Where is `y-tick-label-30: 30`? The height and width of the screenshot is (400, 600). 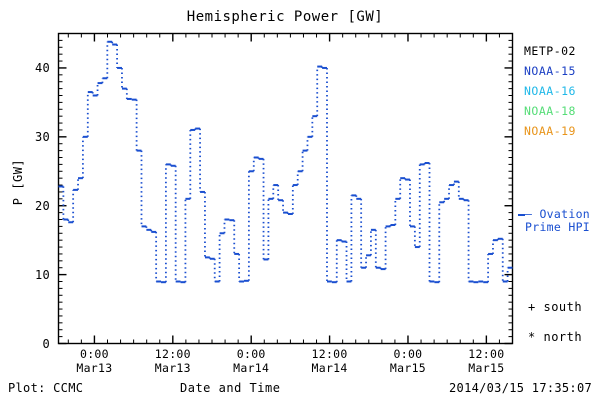 y-tick-label-30: 30 is located at coordinates (42, 136).